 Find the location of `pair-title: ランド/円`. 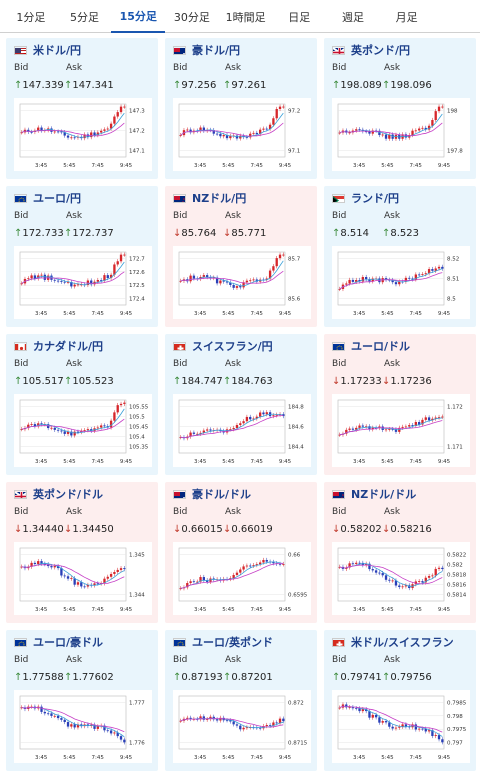

pair-title: ランド/円 is located at coordinates (365, 198).